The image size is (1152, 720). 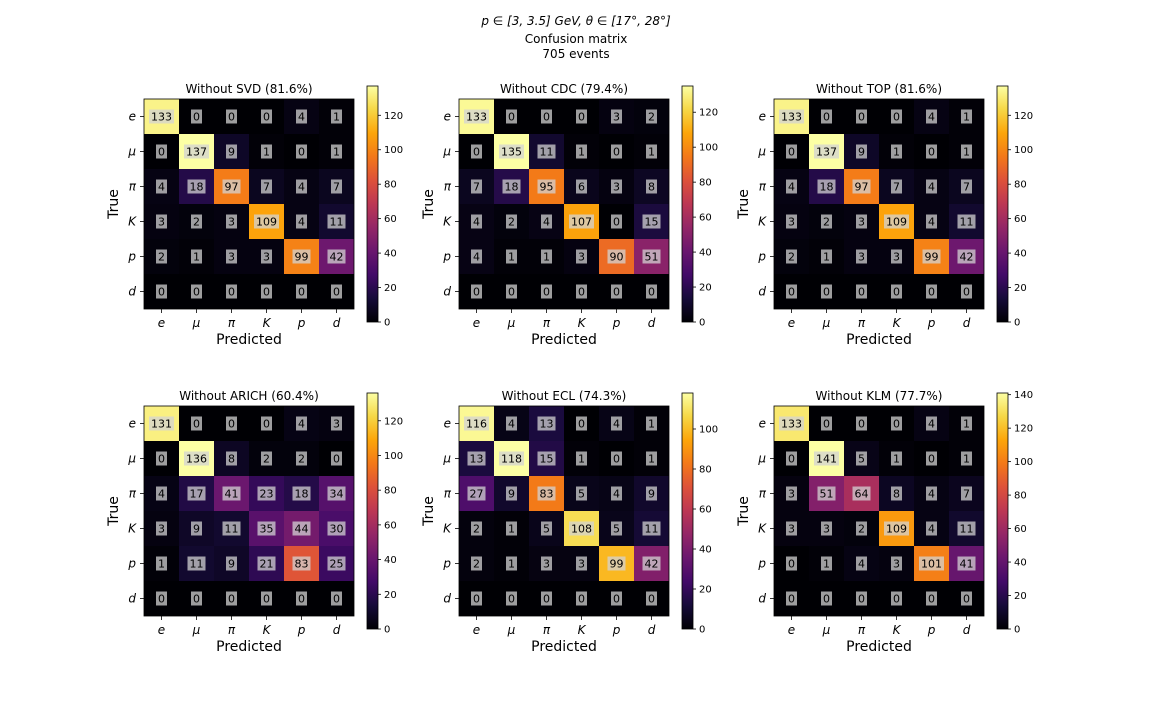 What do you see at coordinates (337, 323) in the screenshot?
I see `x-tick-label: d` at bounding box center [337, 323].